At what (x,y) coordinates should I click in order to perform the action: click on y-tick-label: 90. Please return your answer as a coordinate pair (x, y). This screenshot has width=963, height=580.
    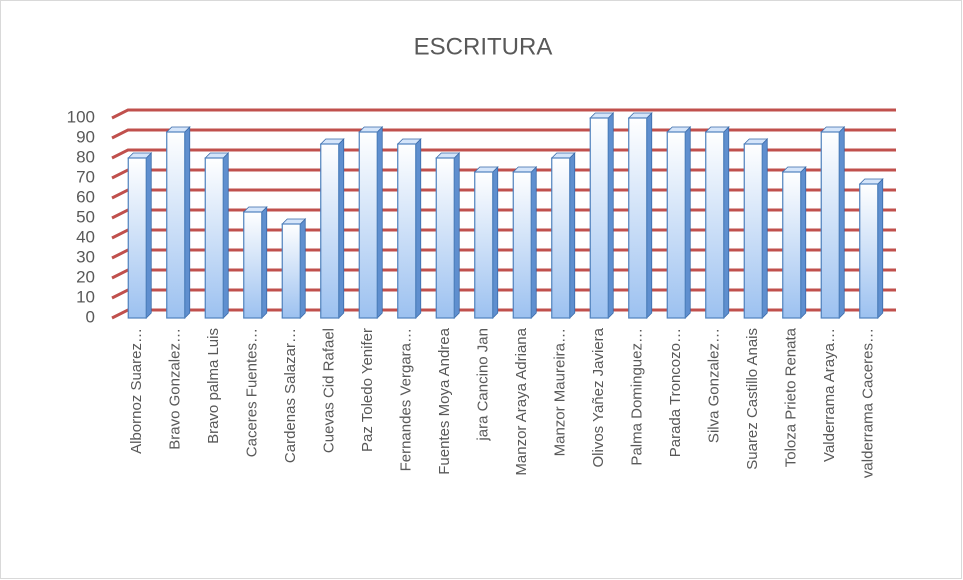
    Looking at the image, I should click on (85, 136).